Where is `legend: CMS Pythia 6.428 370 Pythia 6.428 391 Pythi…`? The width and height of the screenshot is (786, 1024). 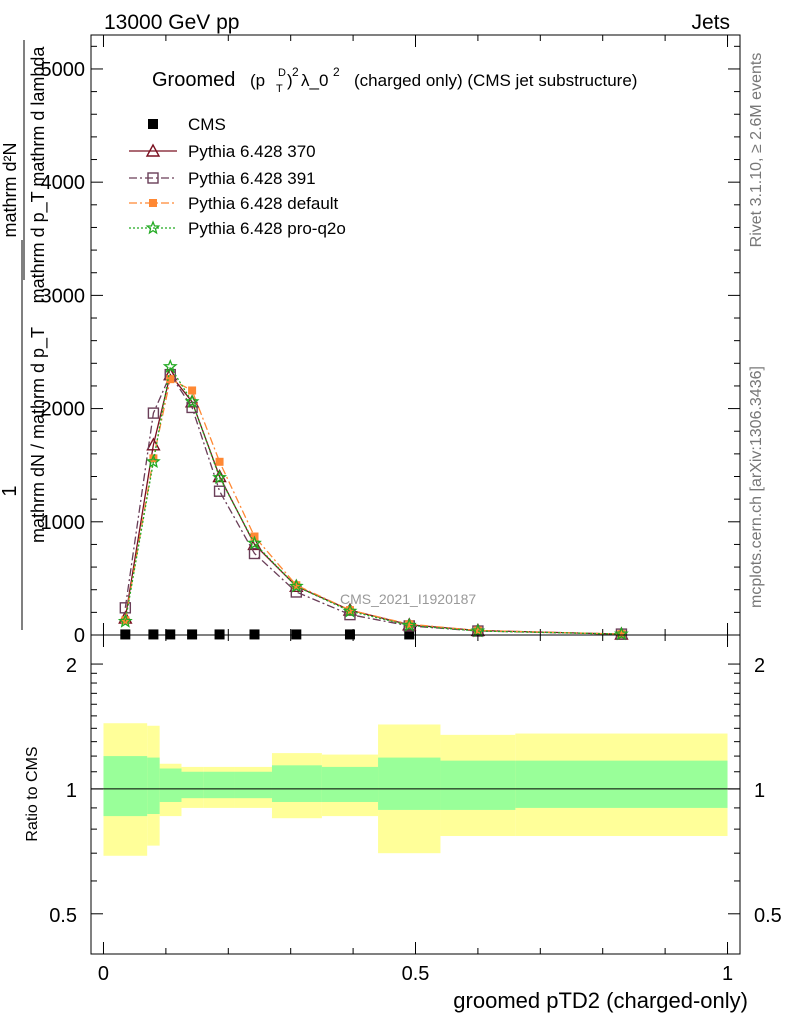
legend: CMS Pythia 6.428 370 Pythia 6.428 391 Pythi… is located at coordinates (237, 176).